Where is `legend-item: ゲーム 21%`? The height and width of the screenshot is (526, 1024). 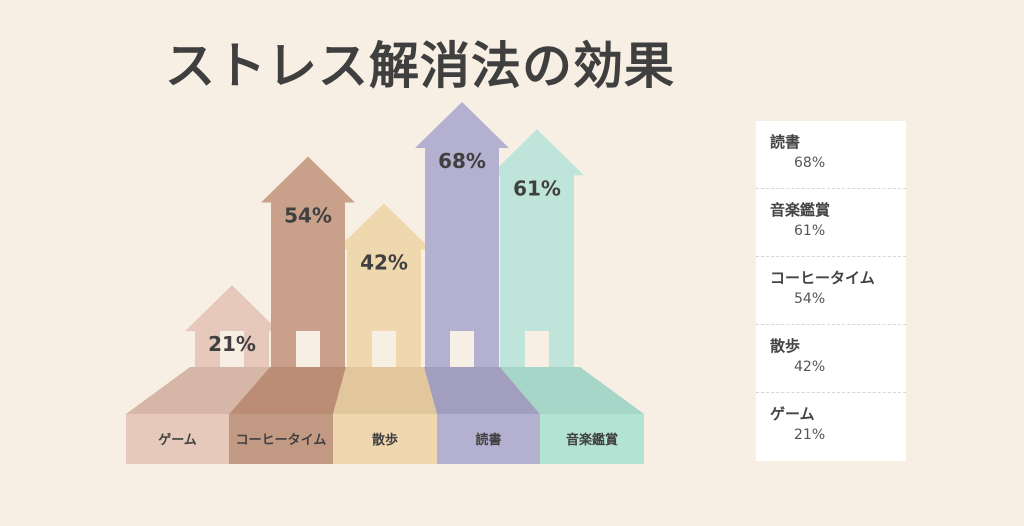 legend-item: ゲーム 21% is located at coordinates (831, 427).